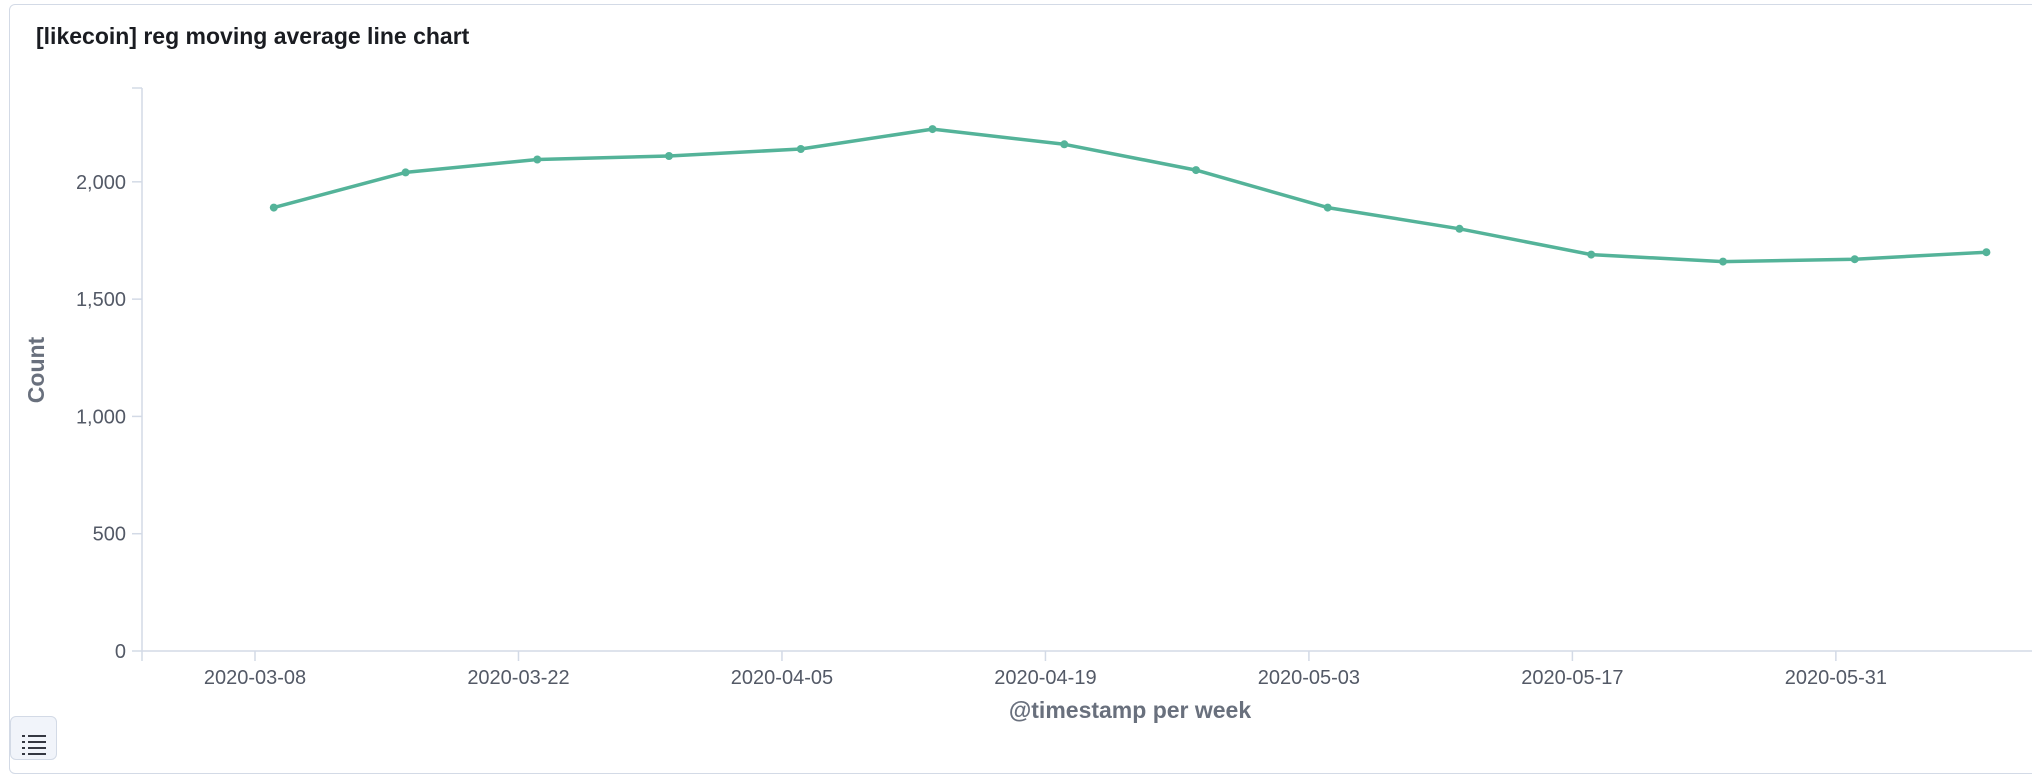 The image size is (2032, 774). I want to click on y-tick-label: 1,000, so click(101, 417).